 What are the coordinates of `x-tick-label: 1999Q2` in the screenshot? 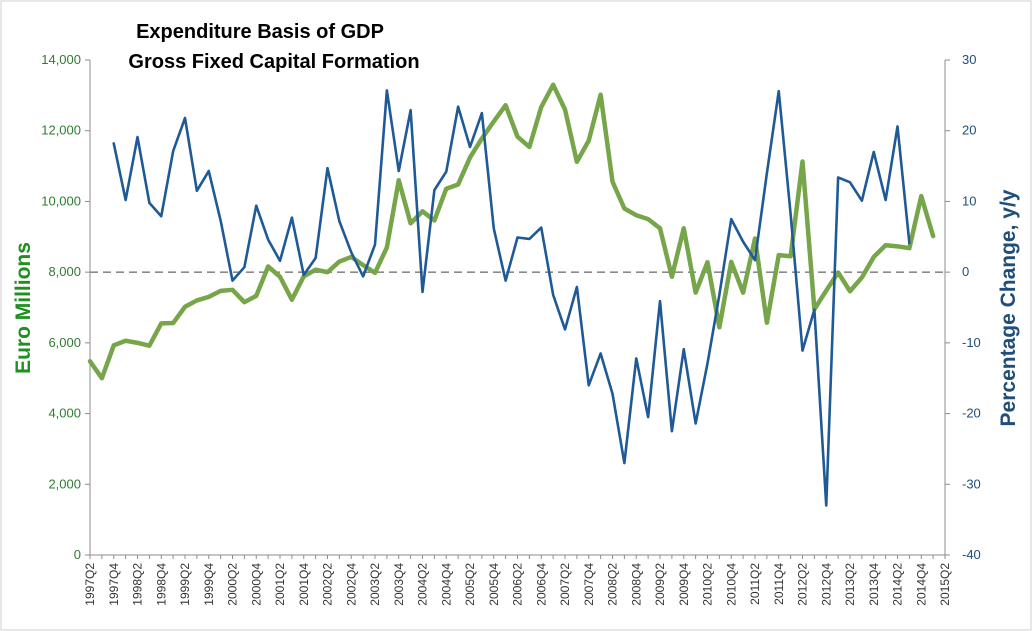 It's located at (185, 584).